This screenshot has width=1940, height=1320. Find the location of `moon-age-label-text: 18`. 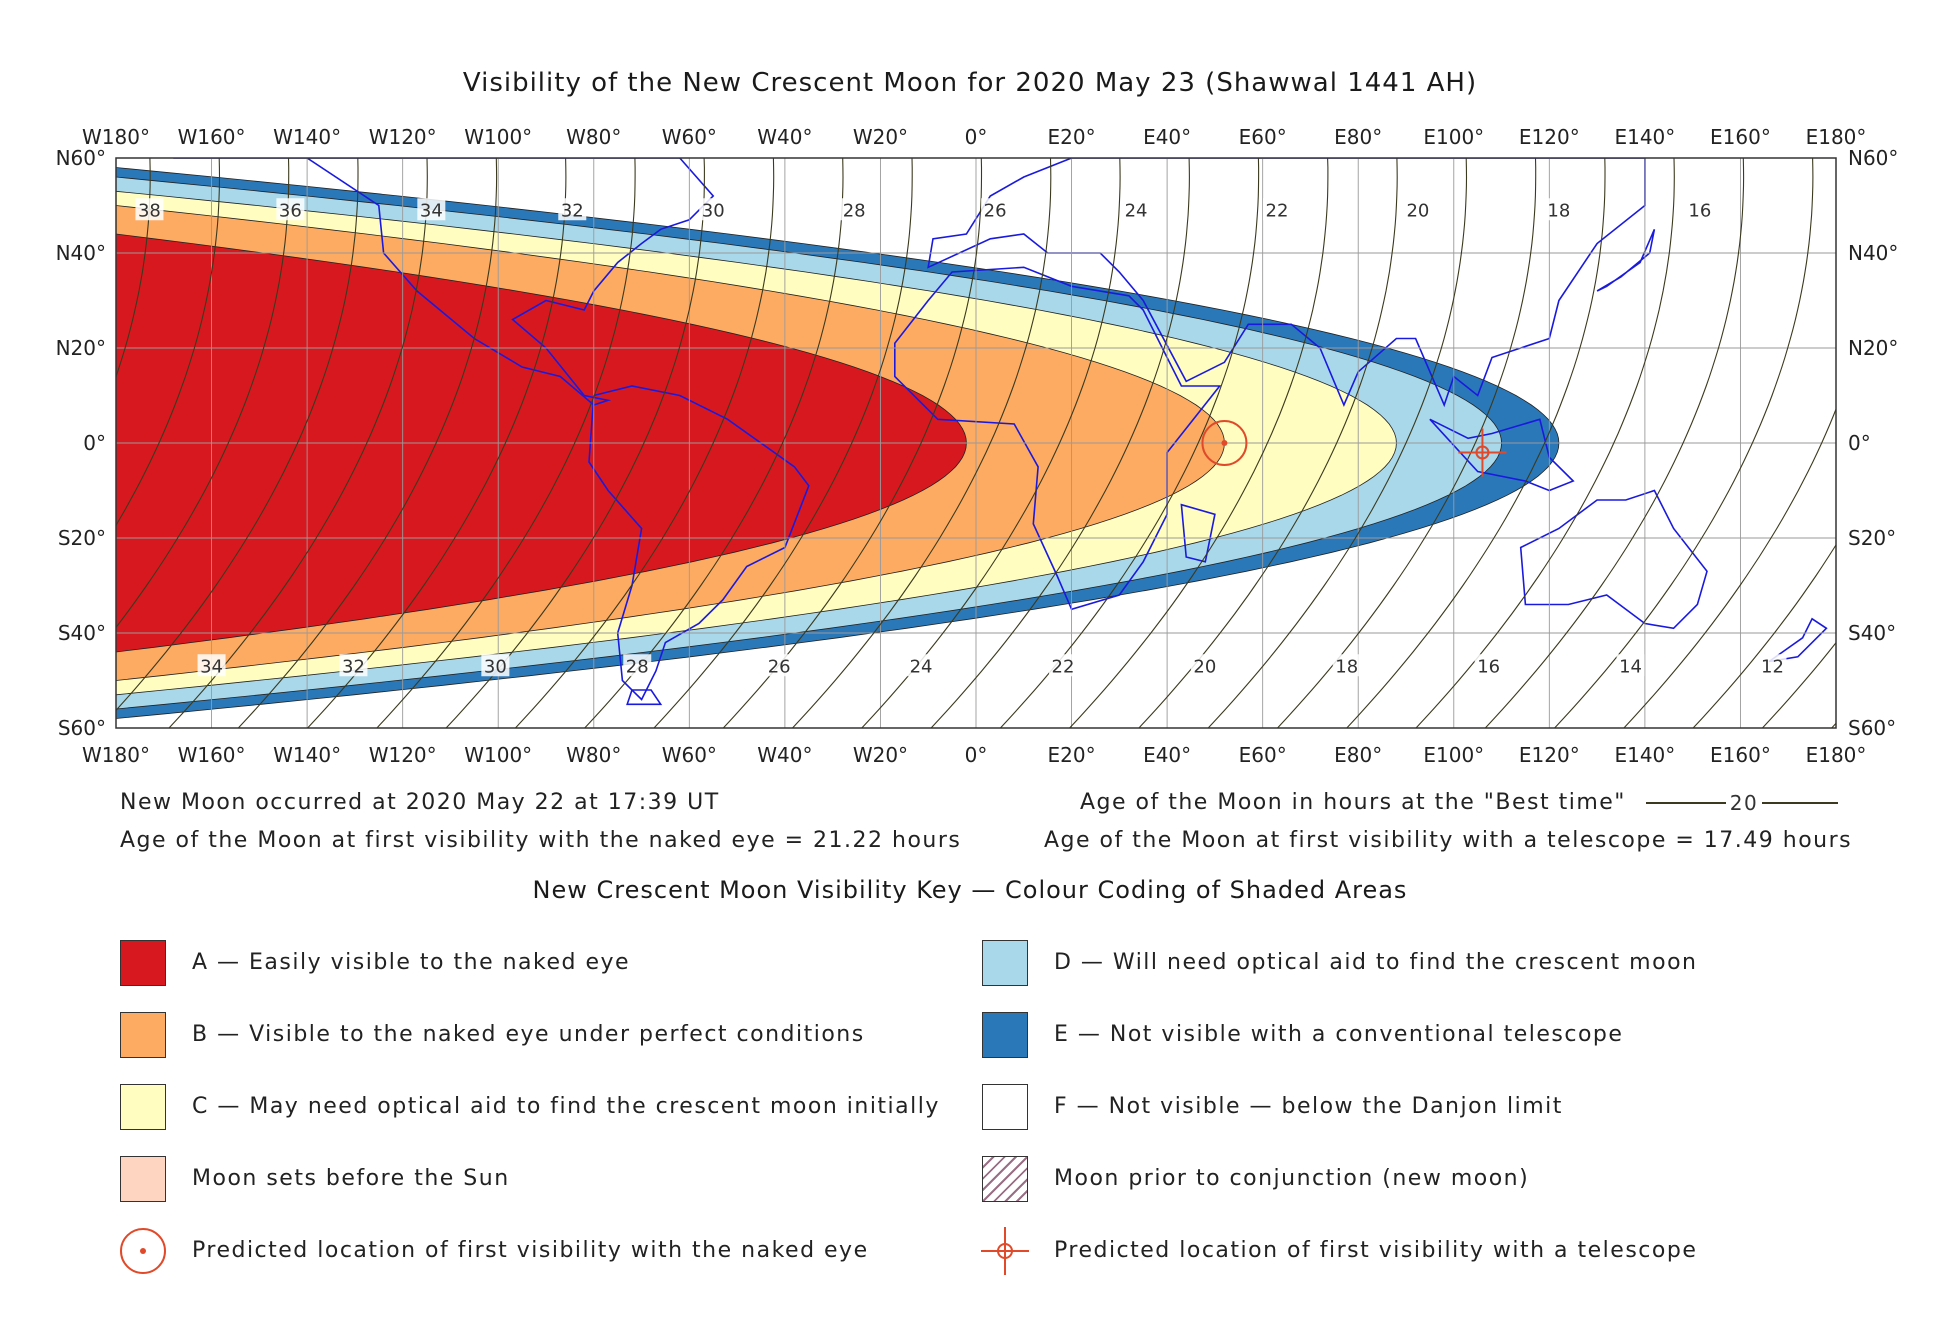

moon-age-label-text: 18 is located at coordinates (1558, 210).